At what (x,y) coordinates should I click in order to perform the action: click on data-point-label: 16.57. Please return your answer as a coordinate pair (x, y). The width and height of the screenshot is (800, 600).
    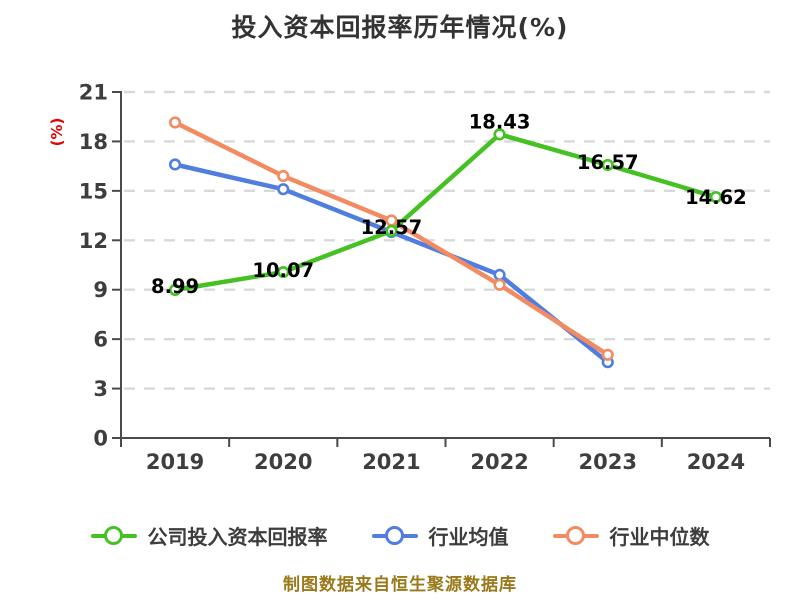
    Looking at the image, I should click on (608, 162).